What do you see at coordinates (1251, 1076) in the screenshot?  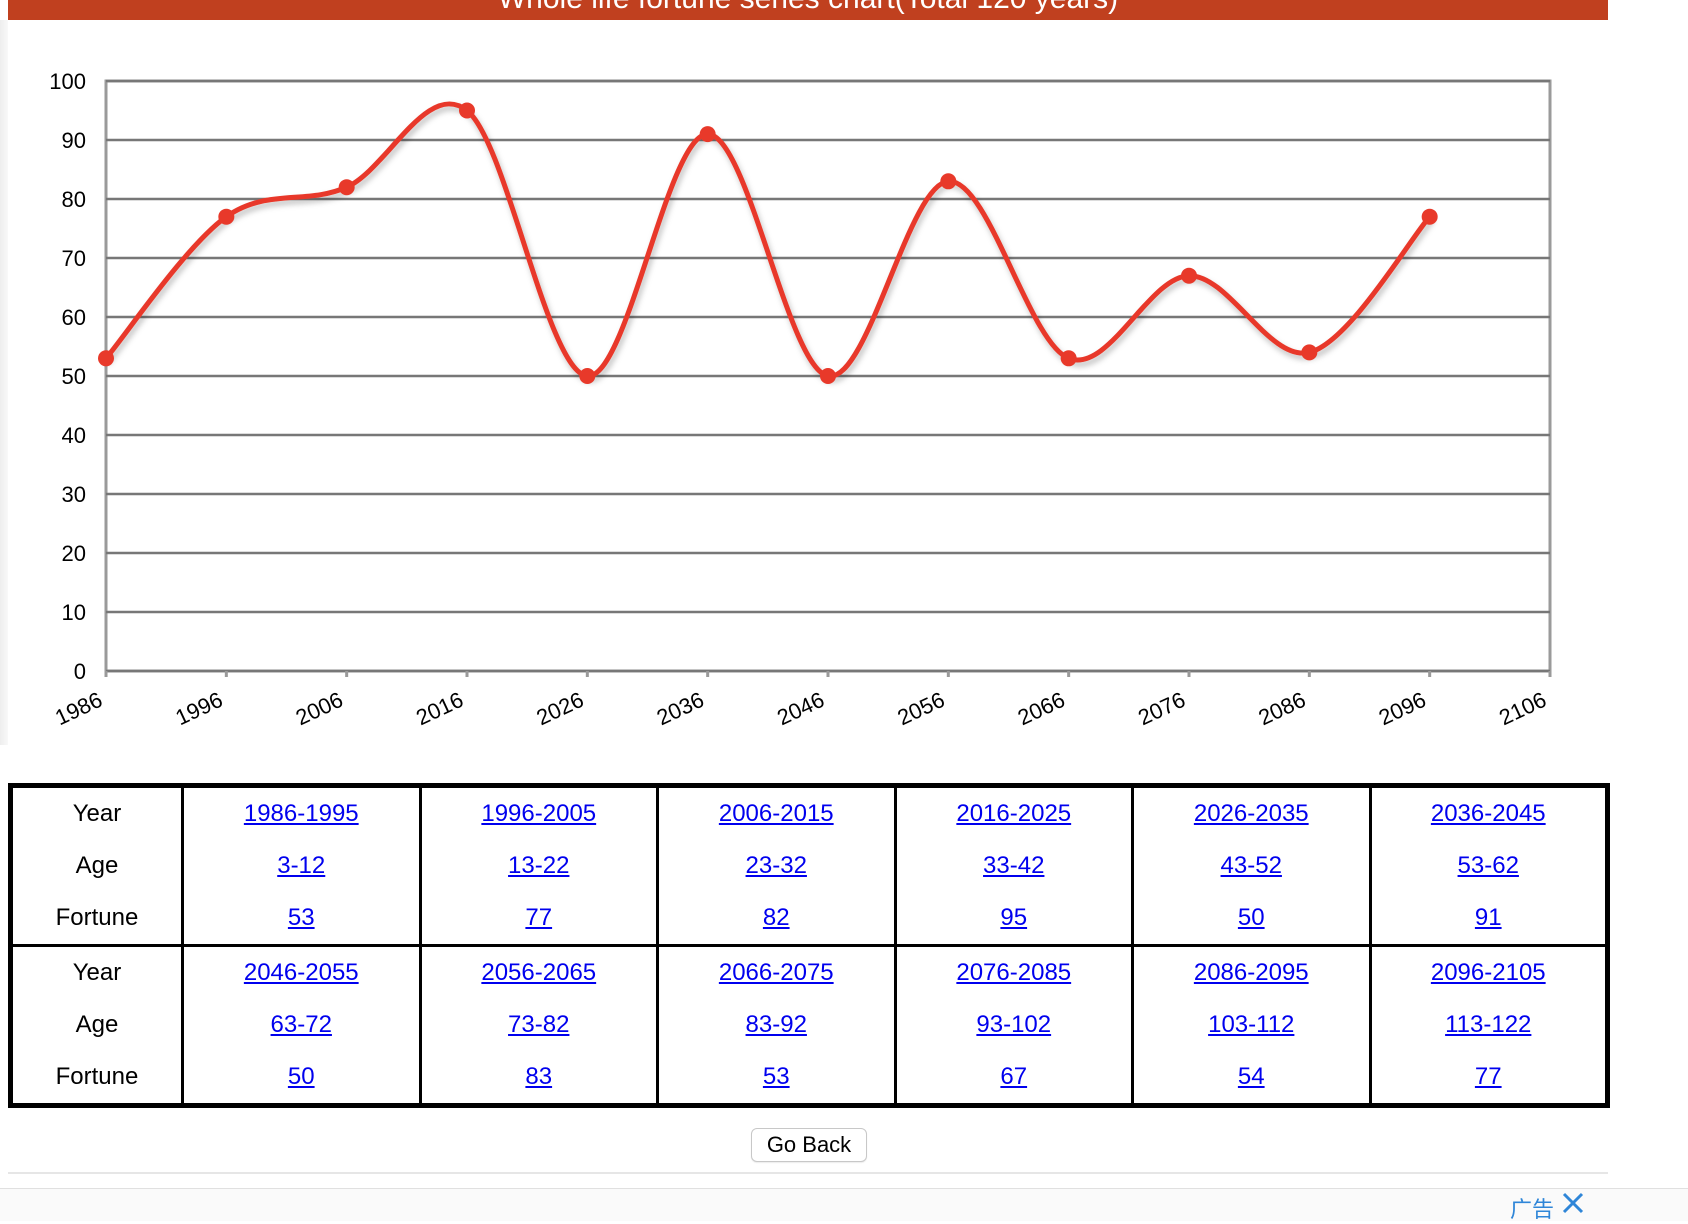 I see `fortune-link: 54` at bounding box center [1251, 1076].